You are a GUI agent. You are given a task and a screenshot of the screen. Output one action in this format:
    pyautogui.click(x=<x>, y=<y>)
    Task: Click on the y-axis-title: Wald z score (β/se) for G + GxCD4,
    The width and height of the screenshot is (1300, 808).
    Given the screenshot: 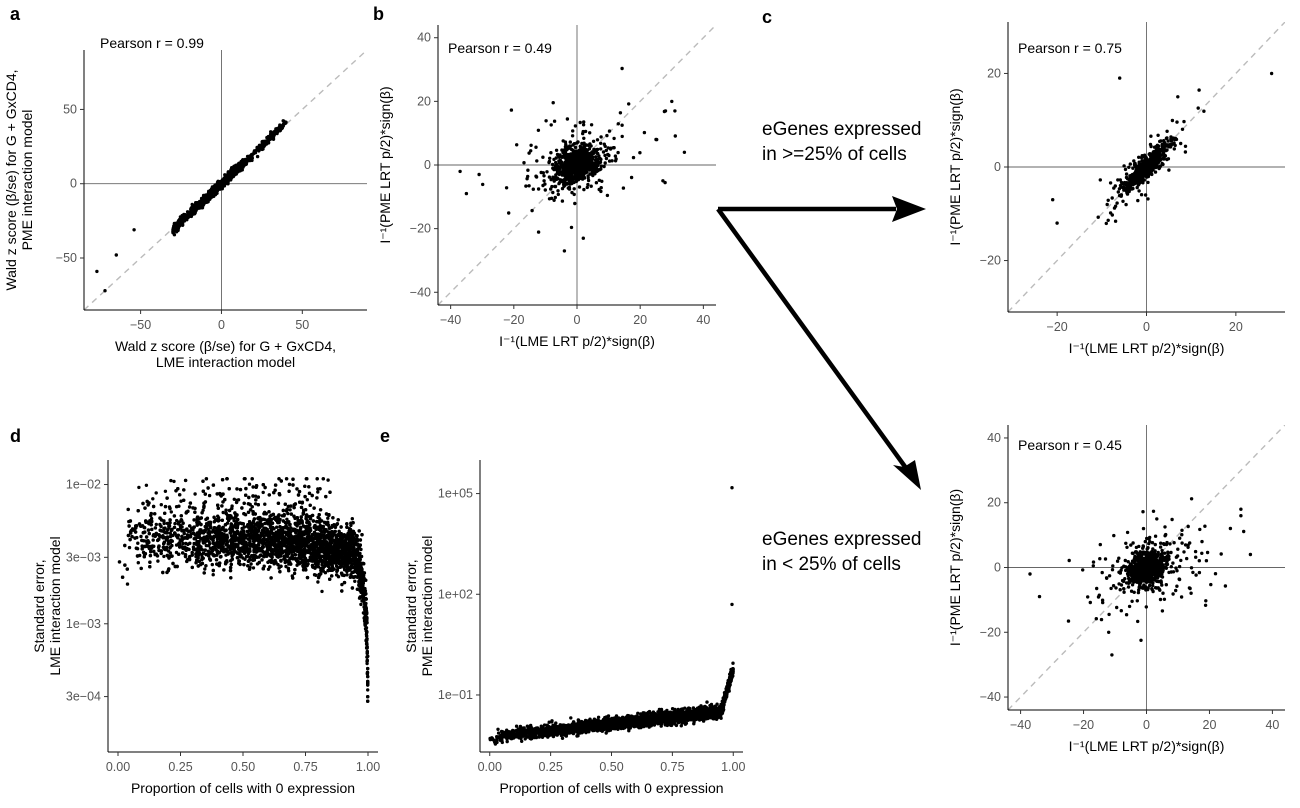 What is the action you would take?
    pyautogui.click(x=11, y=179)
    